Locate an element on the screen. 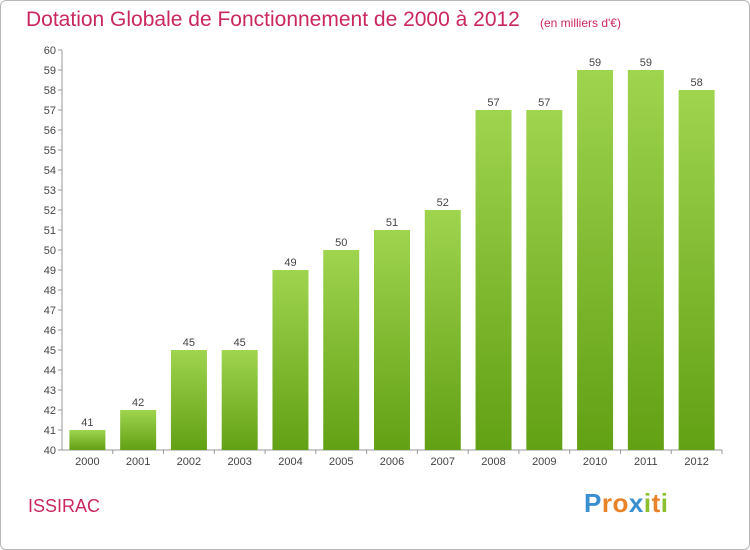 Image resolution: width=750 pixels, height=550 pixels. bar-value-label: 42 is located at coordinates (138, 403).